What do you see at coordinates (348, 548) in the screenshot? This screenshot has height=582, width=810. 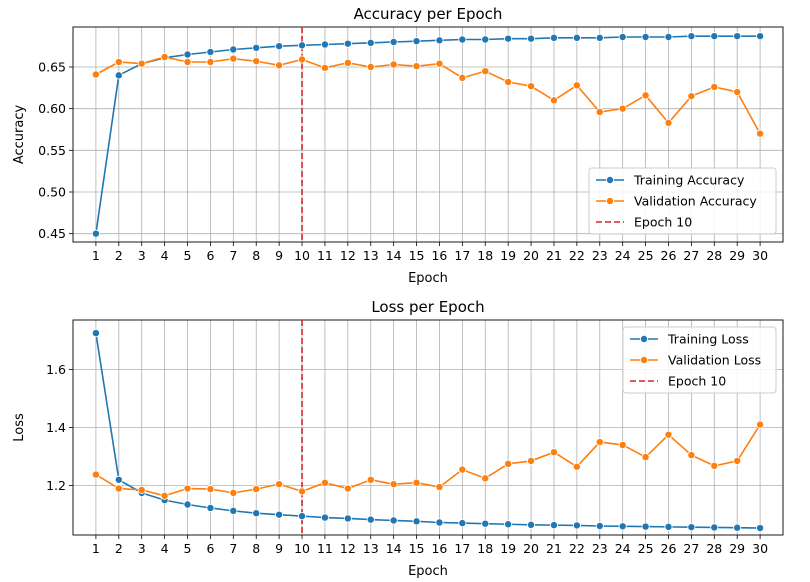 I see `x-tick-label: 12` at bounding box center [348, 548].